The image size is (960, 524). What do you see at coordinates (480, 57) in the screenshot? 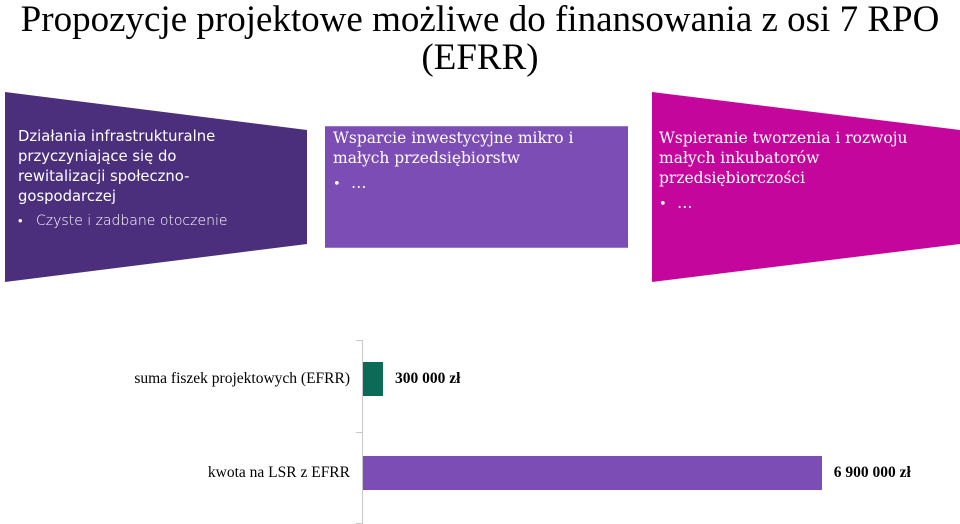
I see `page-title-line-2: (EFRR)` at bounding box center [480, 57].